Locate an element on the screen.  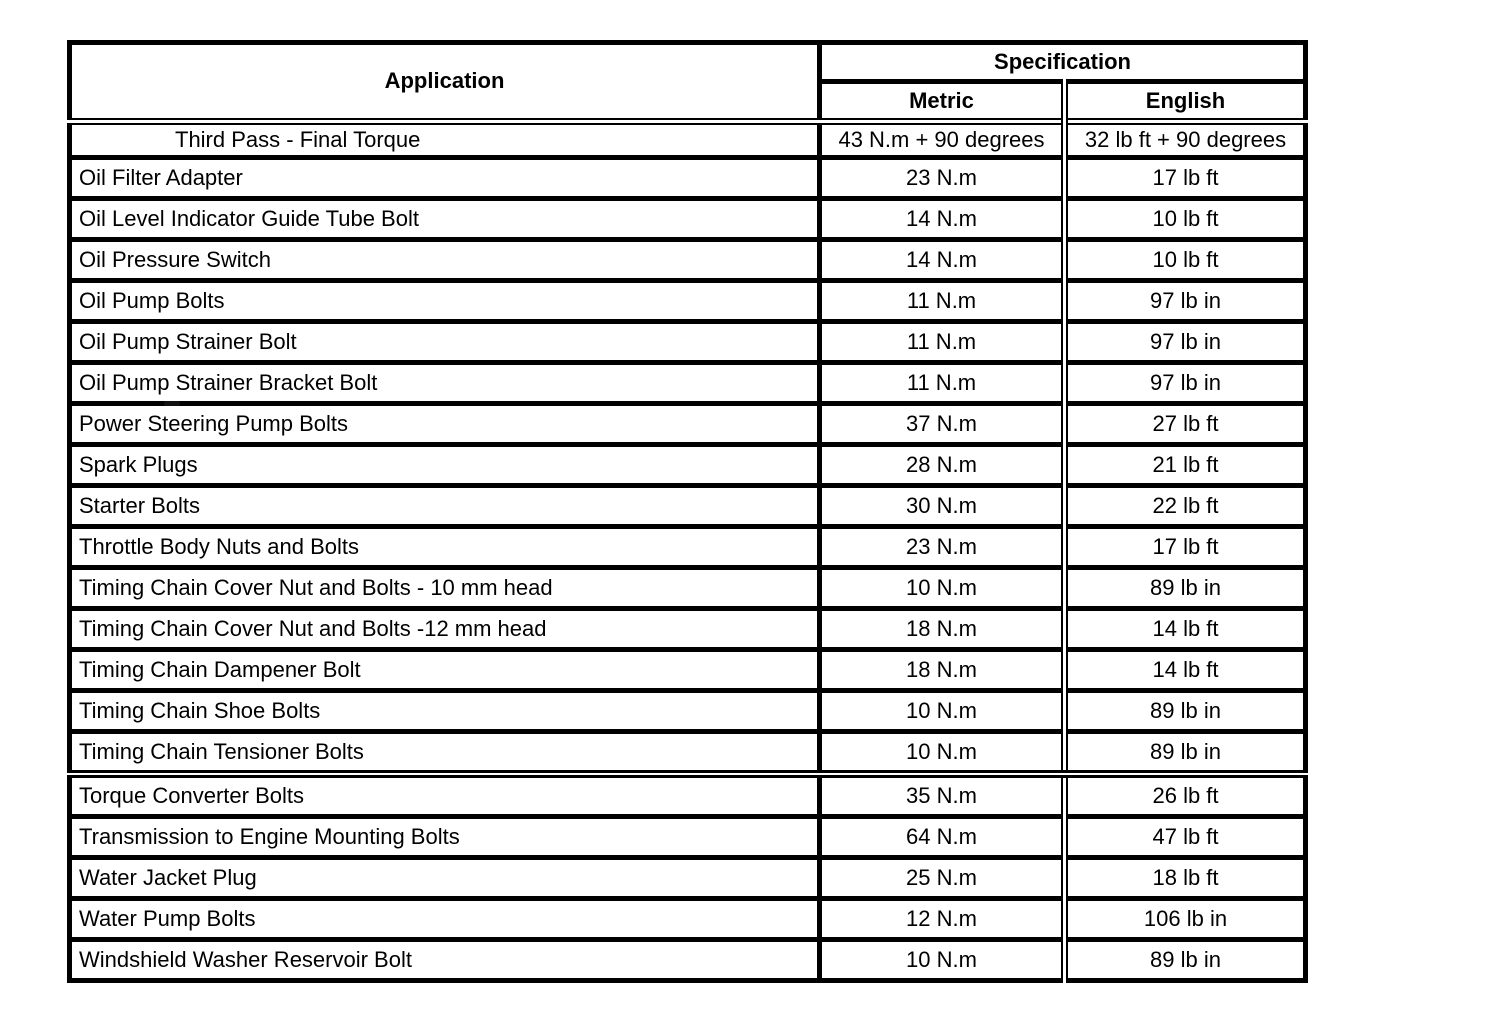
english-cell: 27 lb ft is located at coordinates (1184, 424).